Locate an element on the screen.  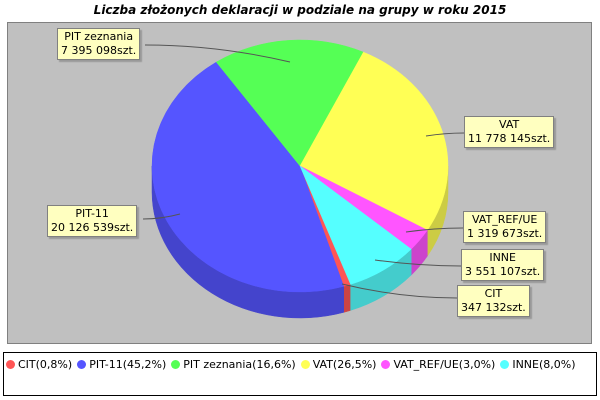
slice-label: VAT 11 778 145szt. is located at coordinates (509, 132).